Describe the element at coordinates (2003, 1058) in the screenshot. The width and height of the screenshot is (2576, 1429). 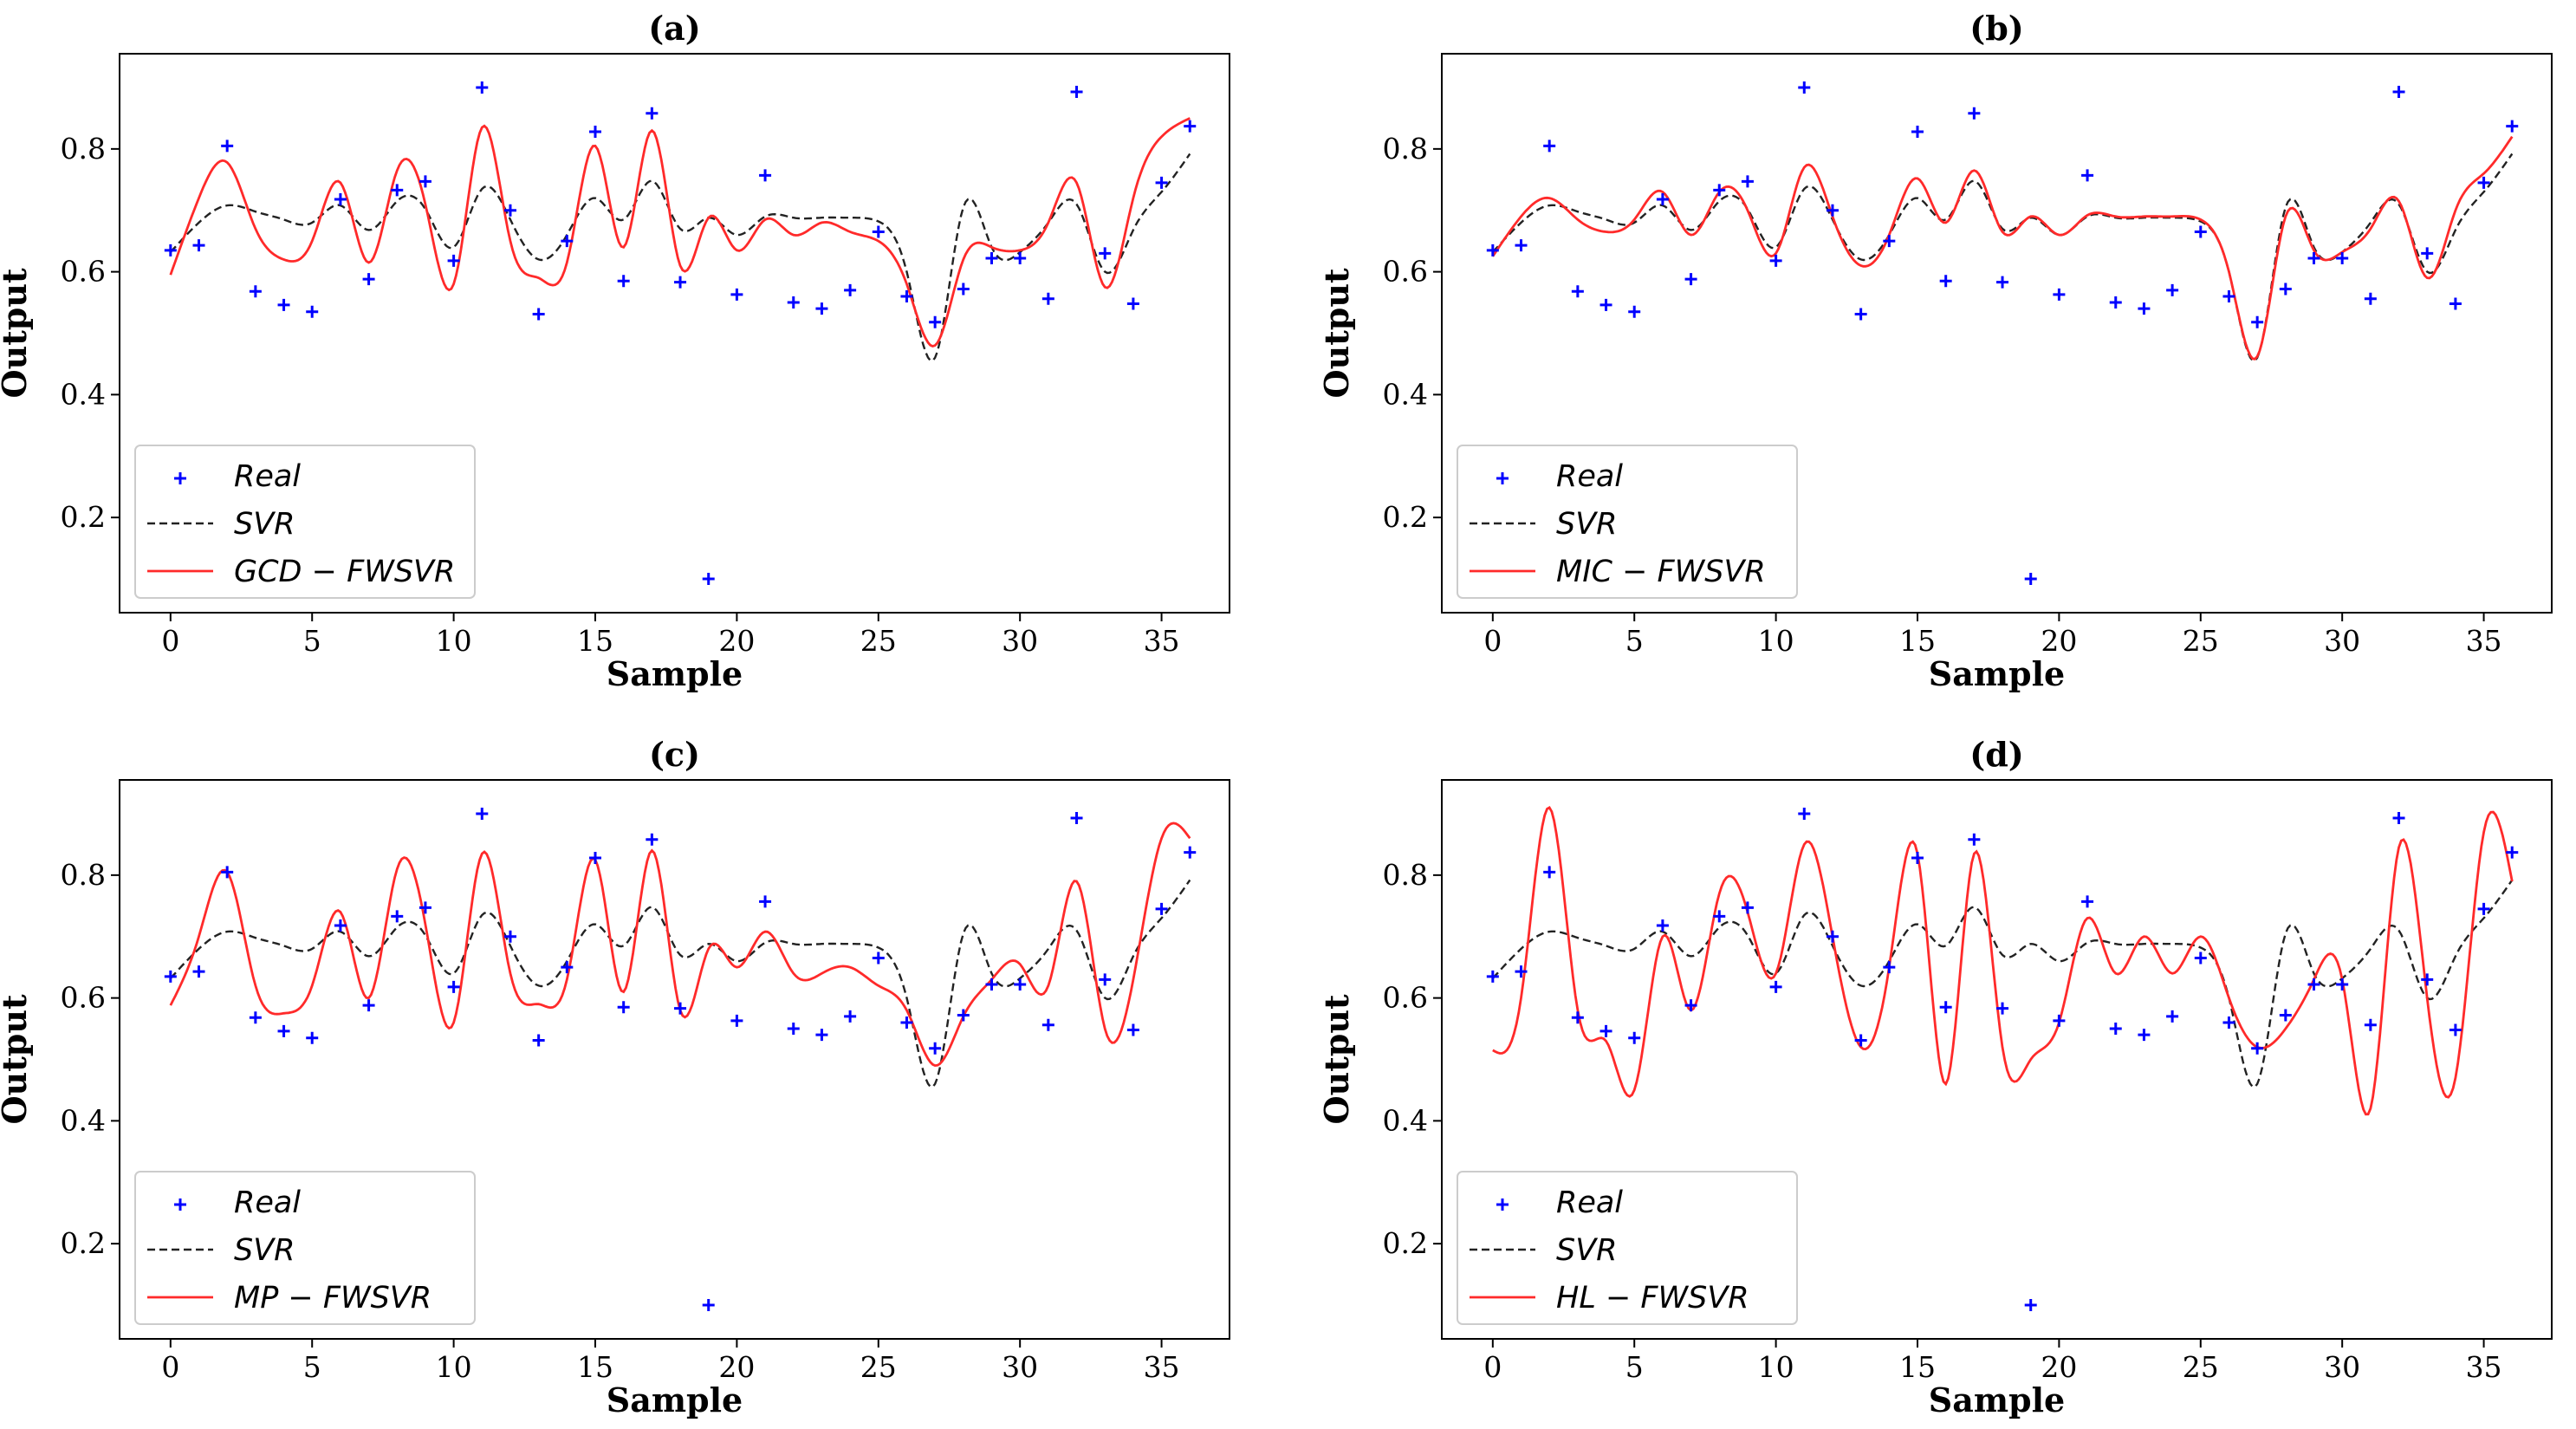
I see `plot-area-d` at that location.